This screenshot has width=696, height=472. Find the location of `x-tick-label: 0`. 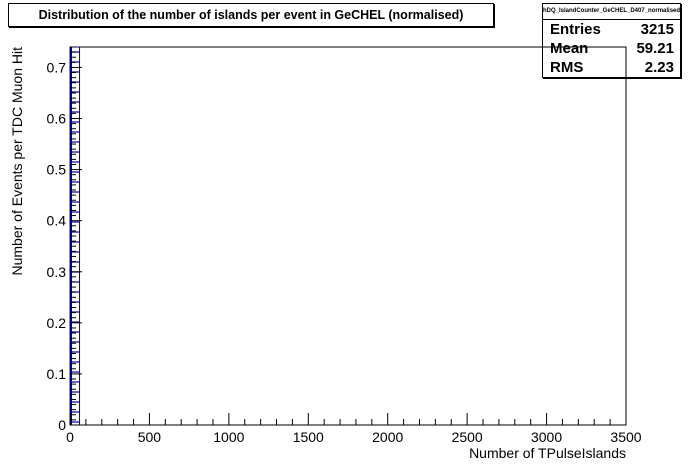

x-tick-label: 0 is located at coordinates (70, 437).